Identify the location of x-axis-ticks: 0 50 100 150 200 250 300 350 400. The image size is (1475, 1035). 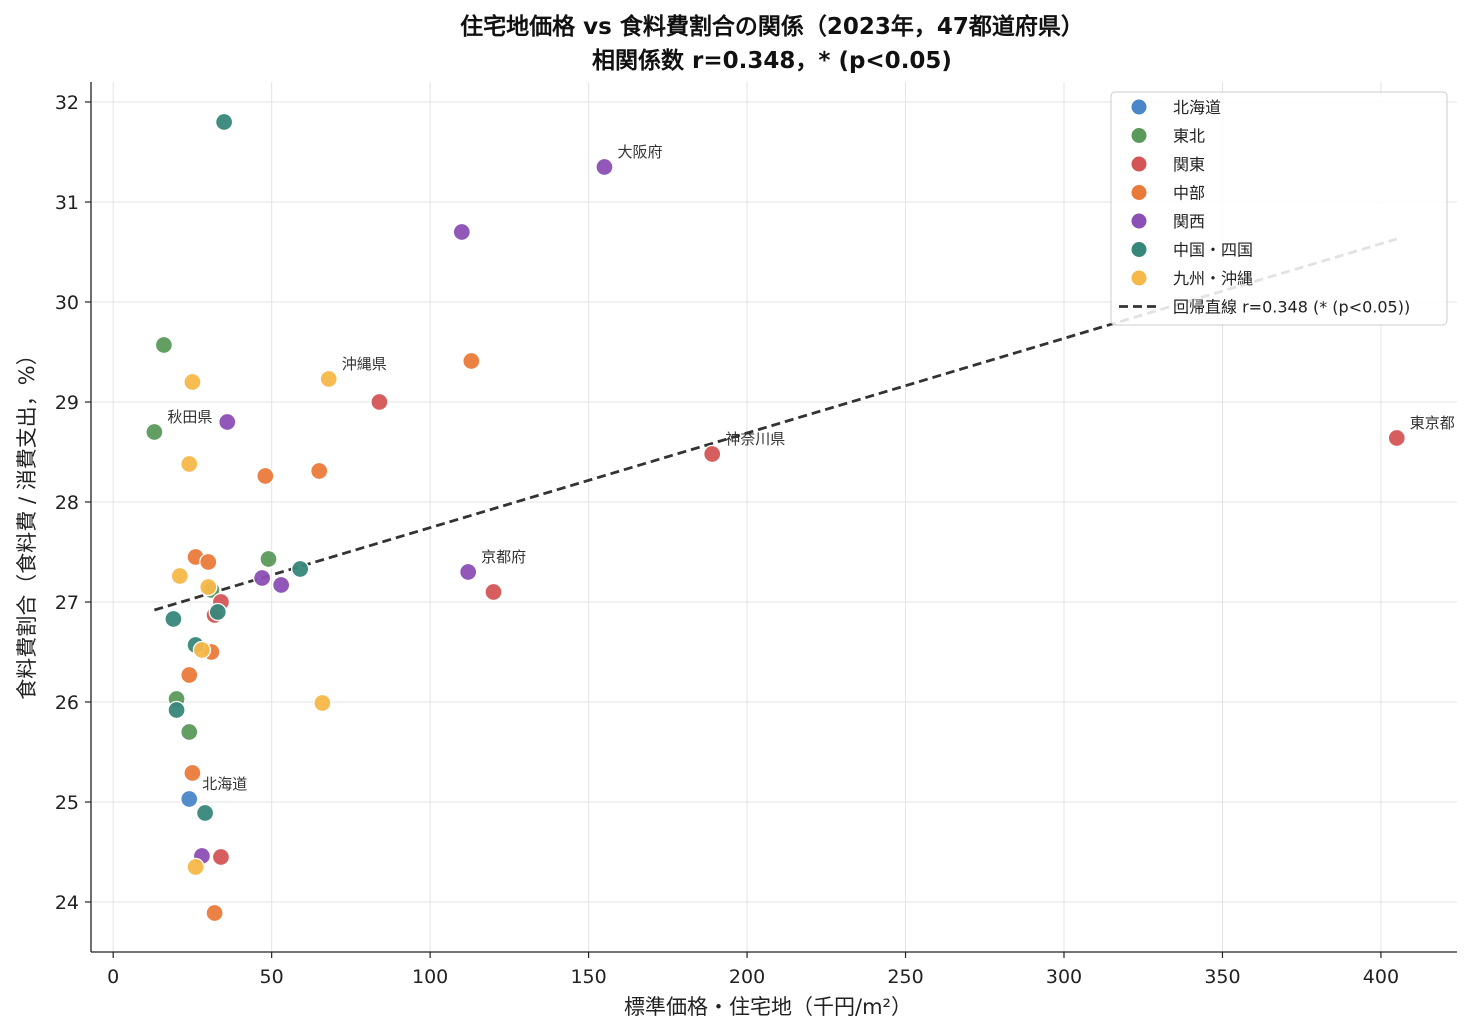
(753, 970).